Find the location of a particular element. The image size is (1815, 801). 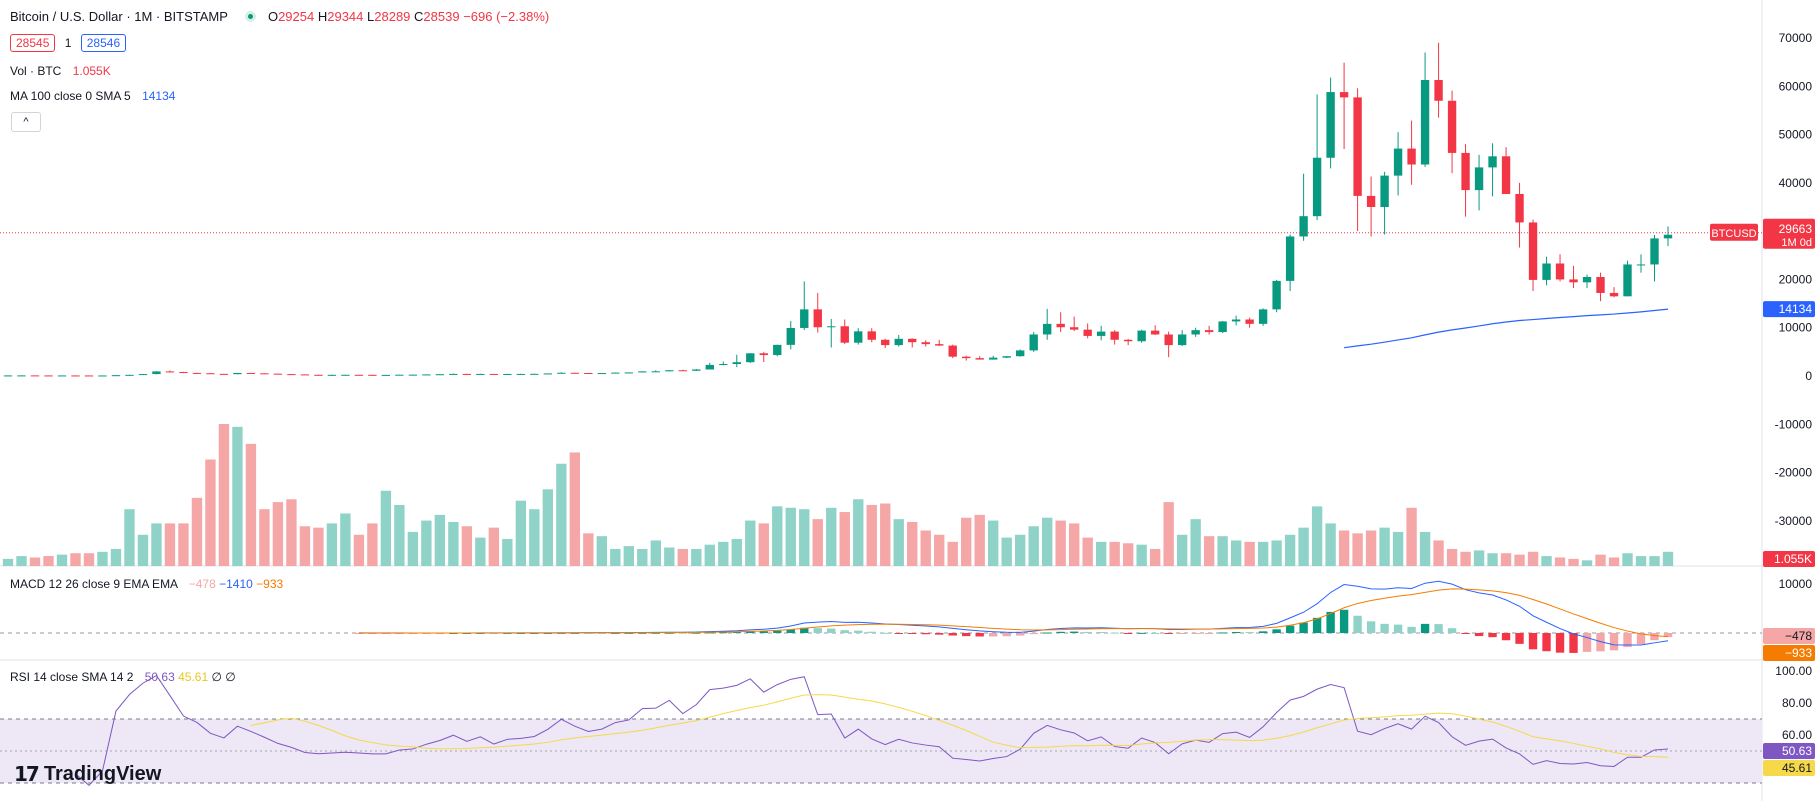

buy-button: 28546 is located at coordinates (103, 43).